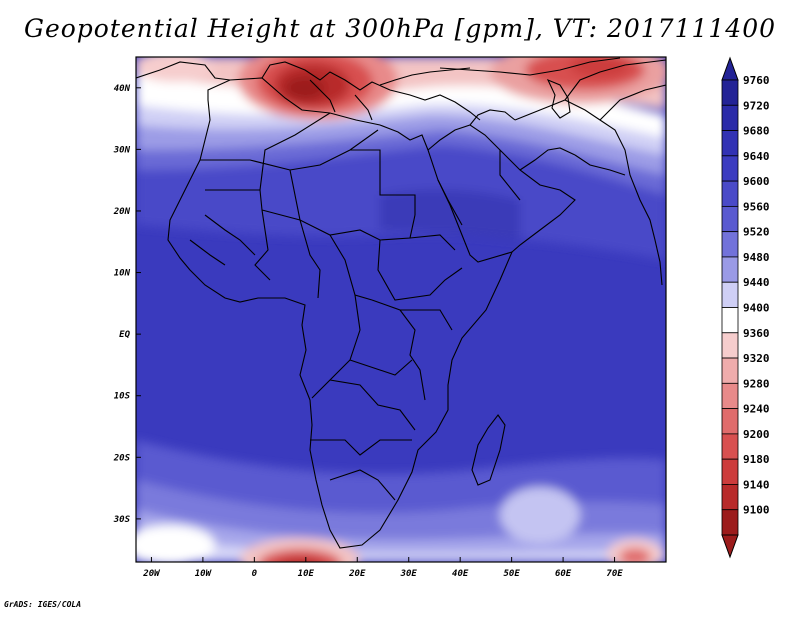 The width and height of the screenshot is (800, 618). I want to click on colorbar-level-label: 9280, so click(756, 383).